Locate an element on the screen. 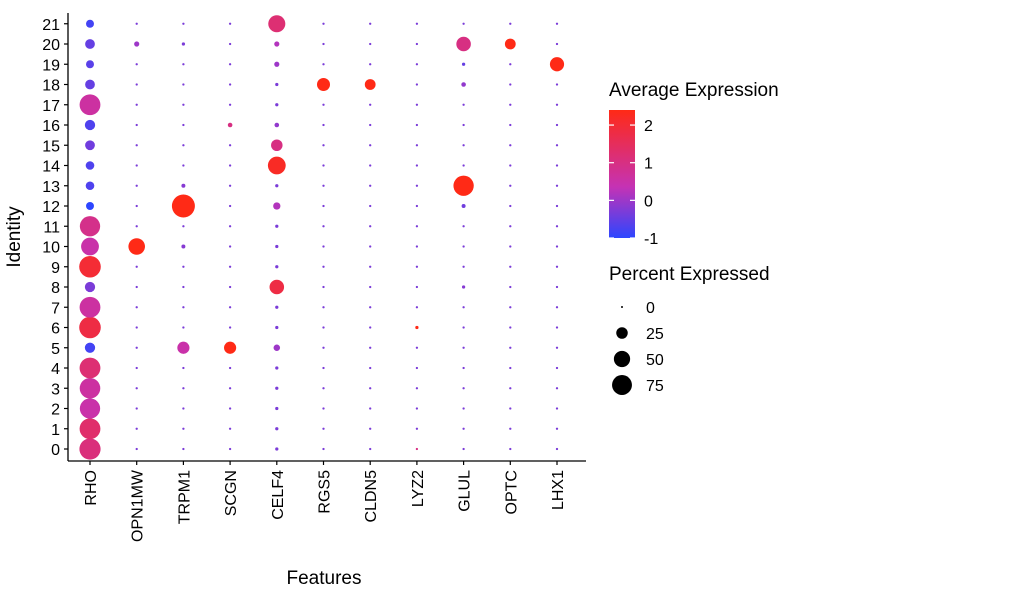  size-legend-label: 50 is located at coordinates (655, 360).